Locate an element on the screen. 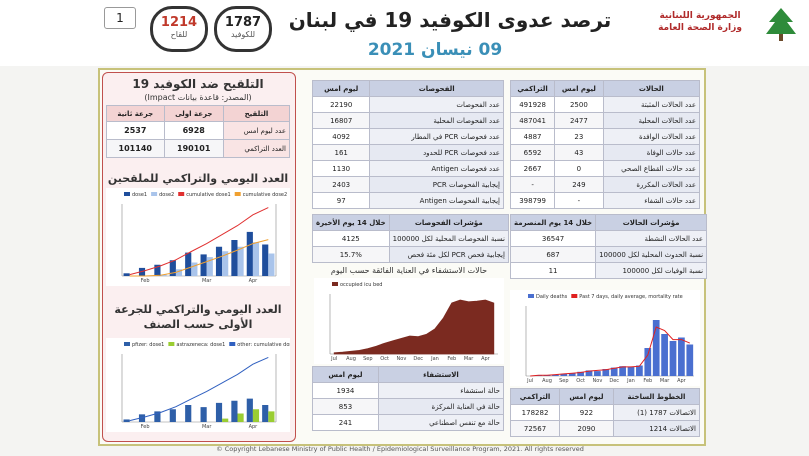 The height and width of the screenshot is (456, 809). hotline-label: للقاح is located at coordinates (179, 34).